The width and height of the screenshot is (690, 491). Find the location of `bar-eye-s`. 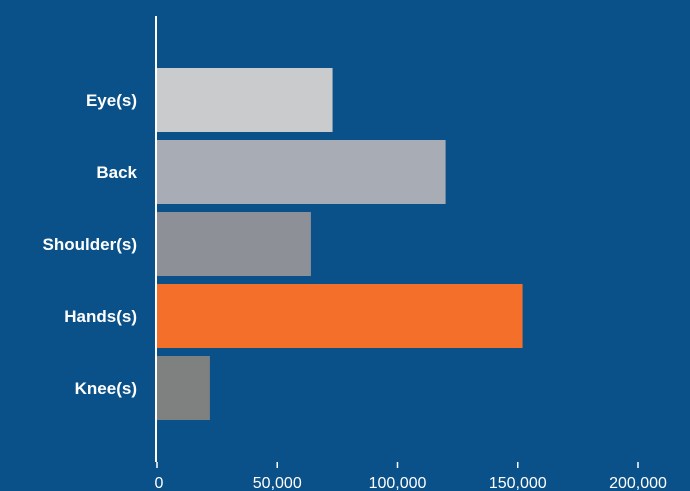

bar-eye-s is located at coordinates (245, 100).